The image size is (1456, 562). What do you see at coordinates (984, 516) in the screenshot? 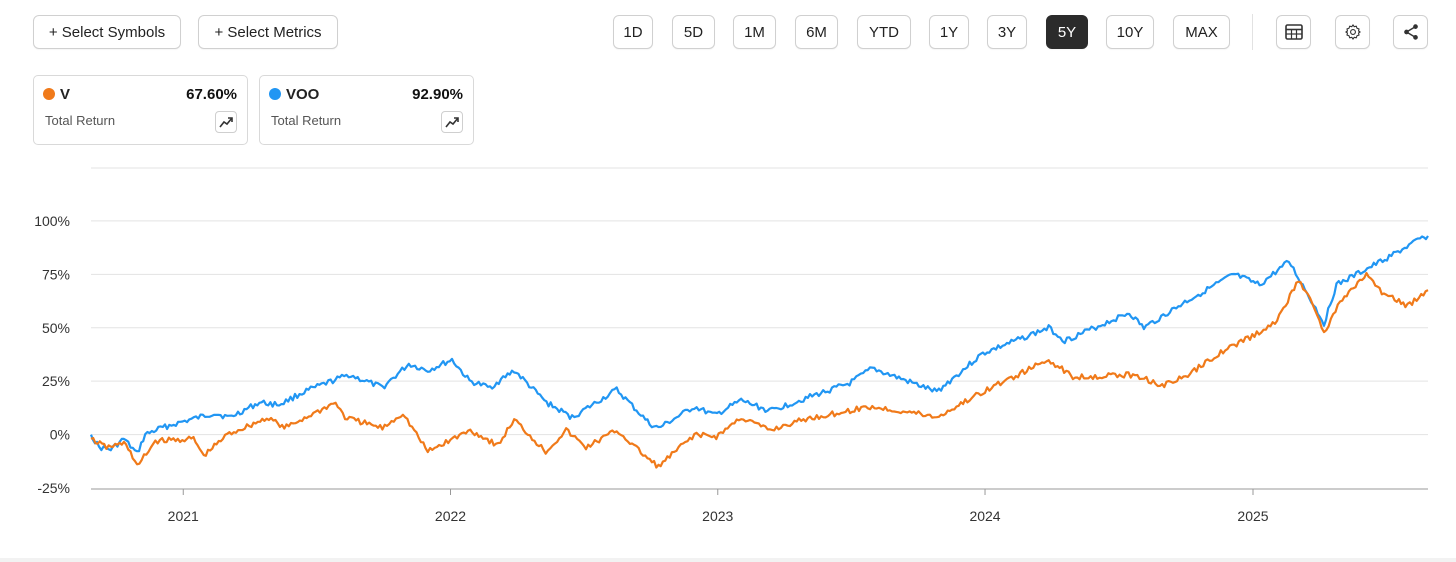
I see `x-tick-label: 2024` at bounding box center [984, 516].